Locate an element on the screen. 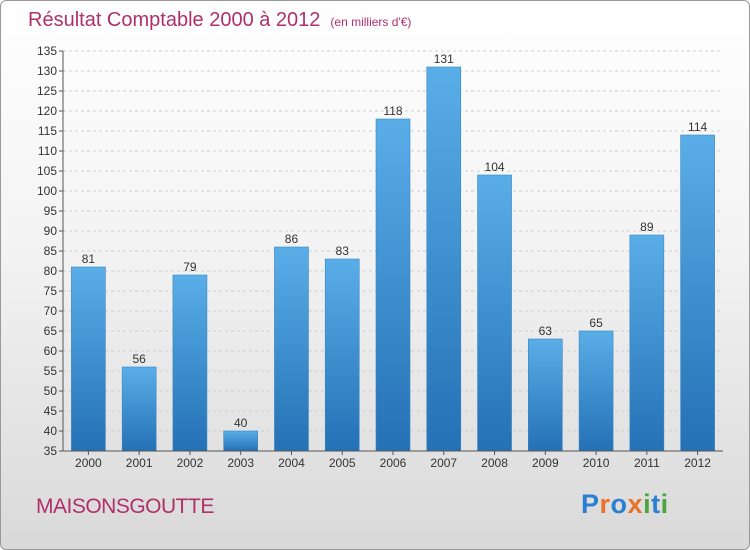 This screenshot has width=750, height=550. y-tick-label: 115 is located at coordinates (47, 131).